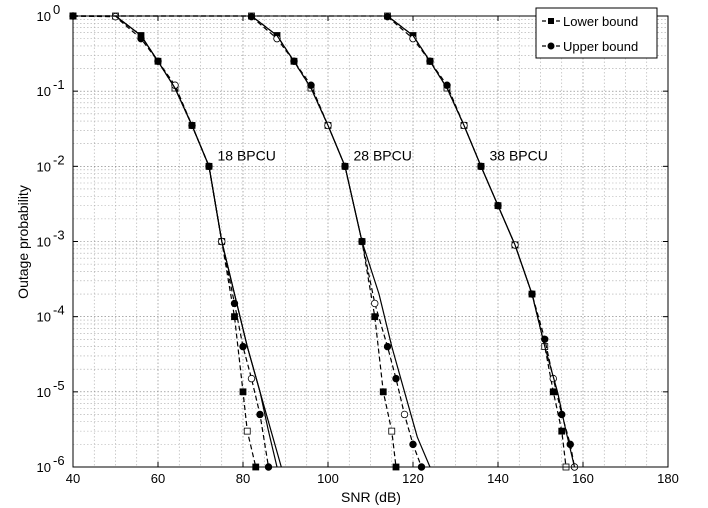 The height and width of the screenshot is (508, 708). What do you see at coordinates (413, 478) in the screenshot?
I see `x-tick-label: 120` at bounding box center [413, 478].